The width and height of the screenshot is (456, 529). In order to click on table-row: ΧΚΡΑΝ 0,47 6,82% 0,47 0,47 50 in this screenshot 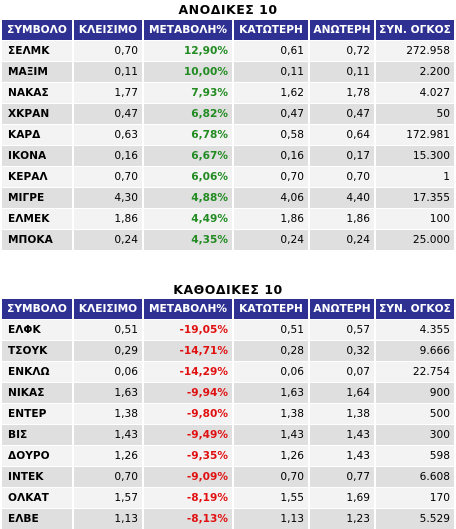, I will do `click(228, 113)`.